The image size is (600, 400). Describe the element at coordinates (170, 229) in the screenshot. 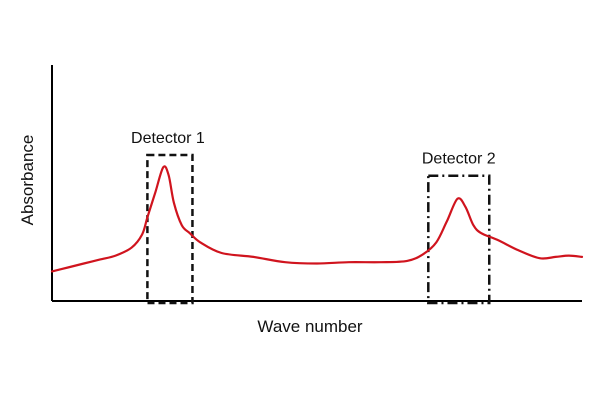

I see `detector-1-box` at that location.